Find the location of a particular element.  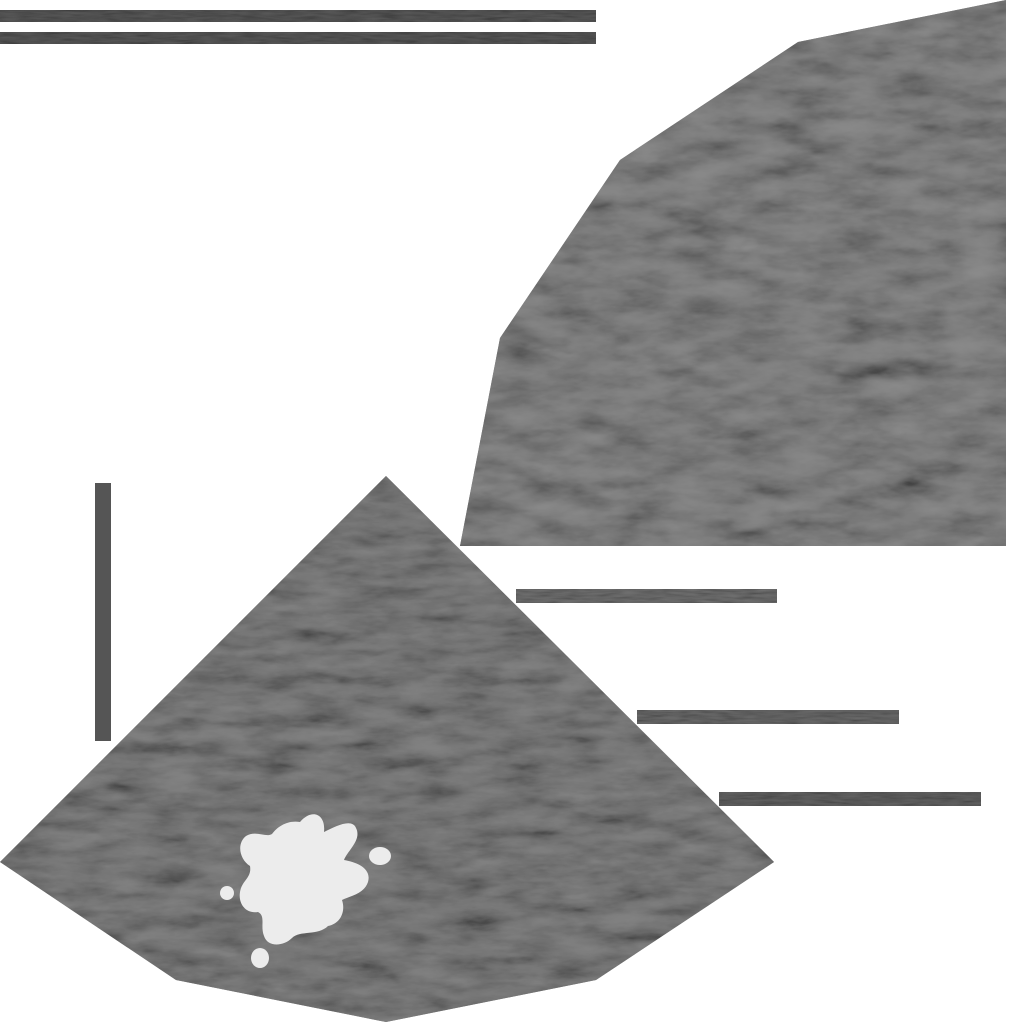

depth-scale-bar is located at coordinates (103, 612).